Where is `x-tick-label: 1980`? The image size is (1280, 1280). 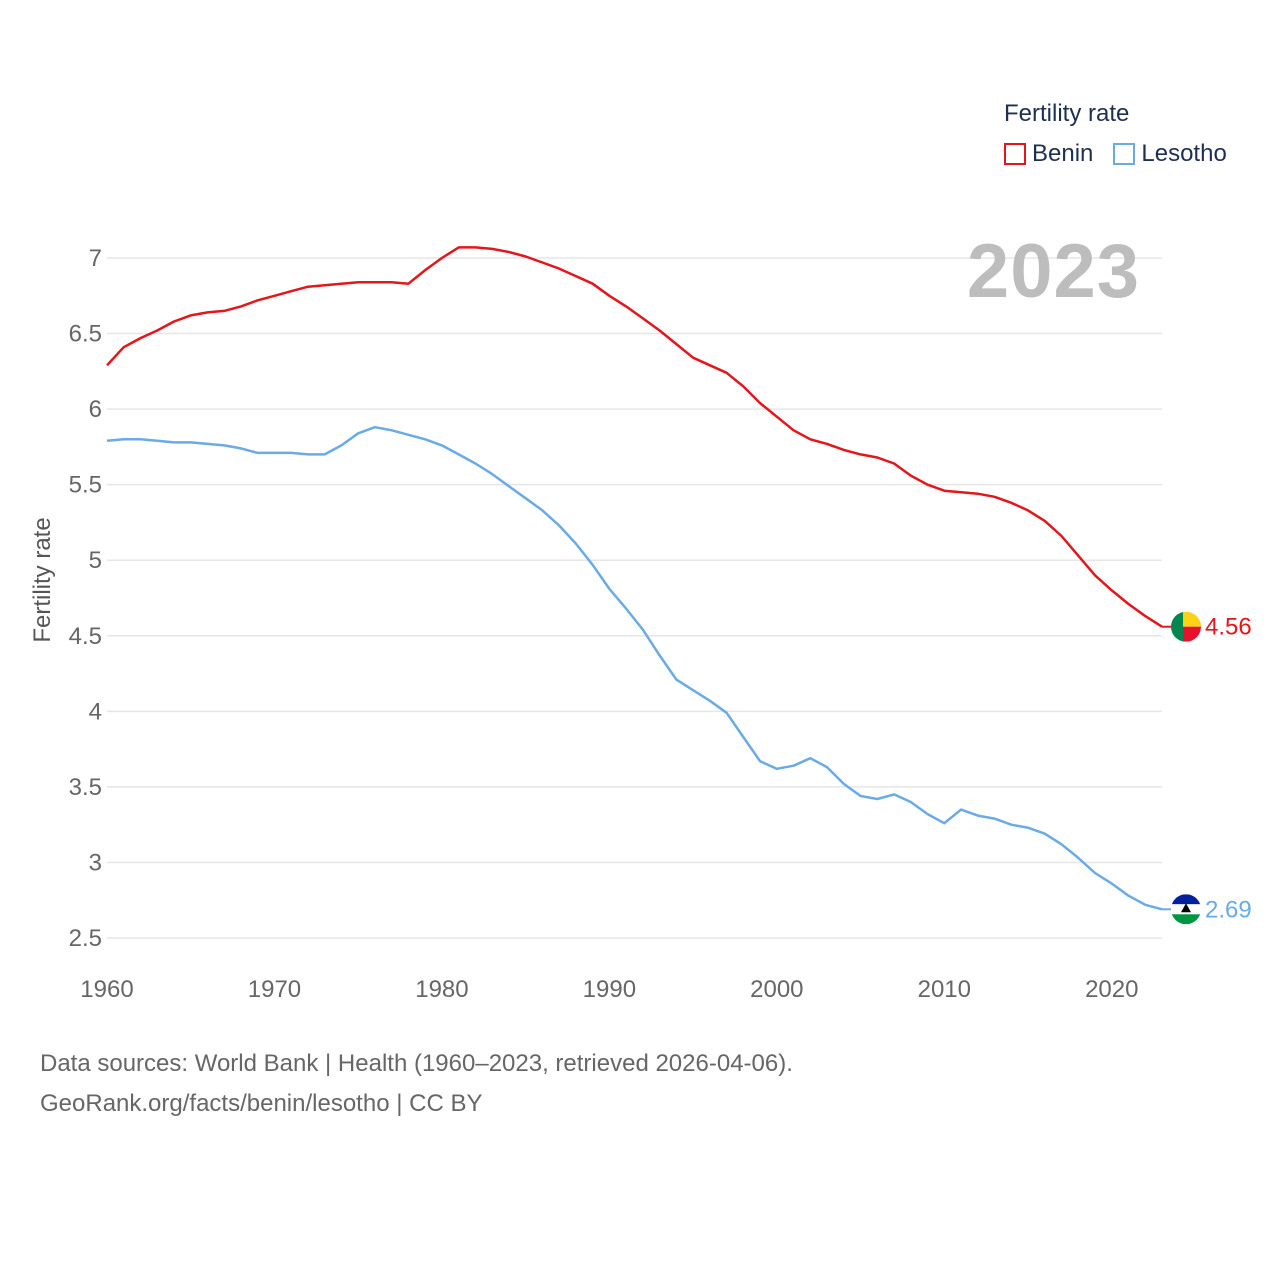
x-tick-label: 1980 is located at coordinates (441, 989).